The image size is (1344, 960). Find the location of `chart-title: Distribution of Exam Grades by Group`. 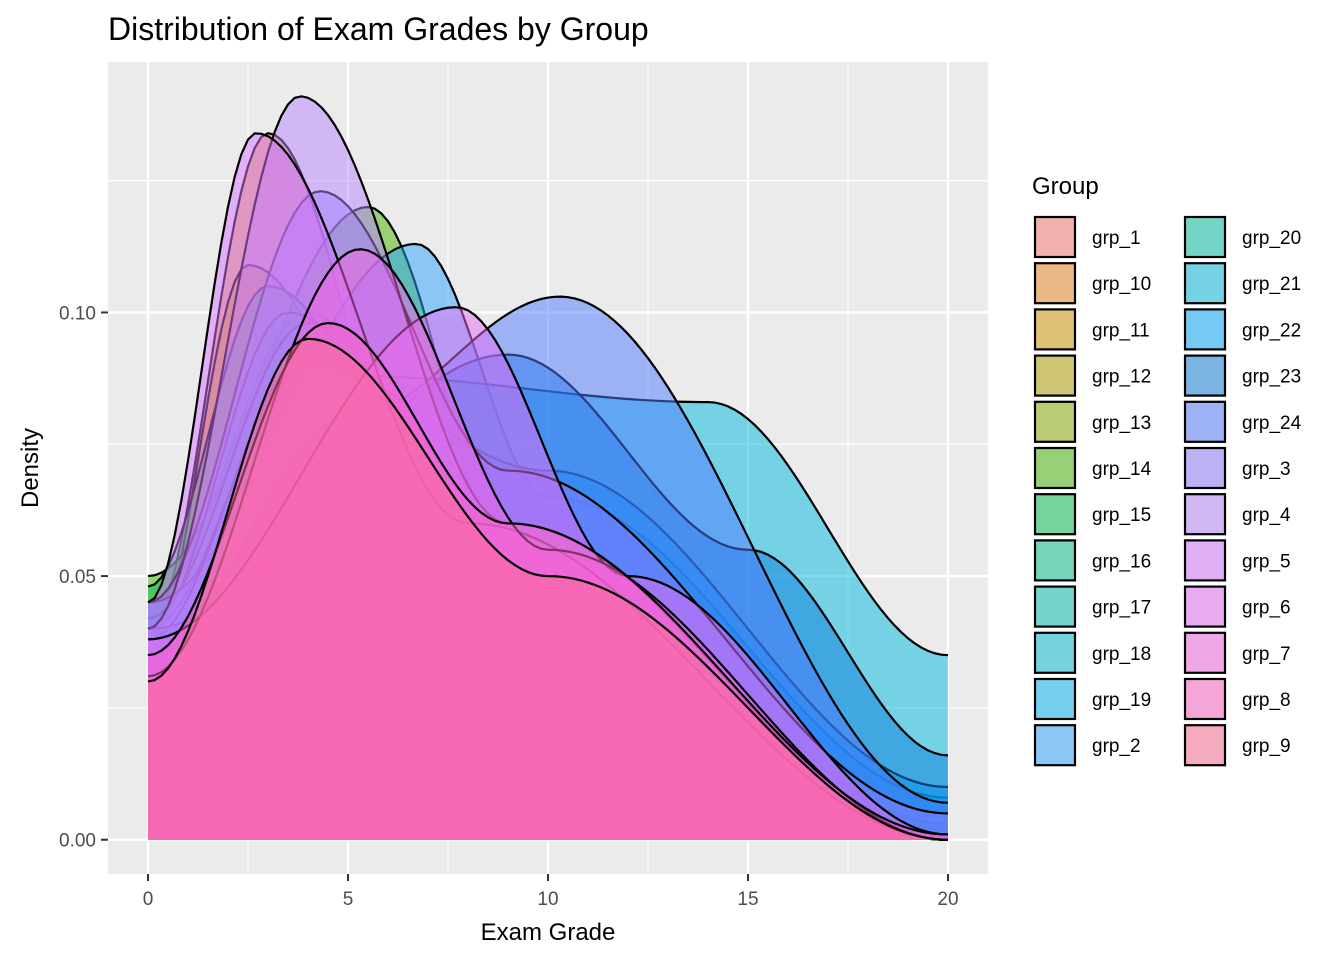

chart-title: Distribution of Exam Grades by Group is located at coordinates (378, 29).